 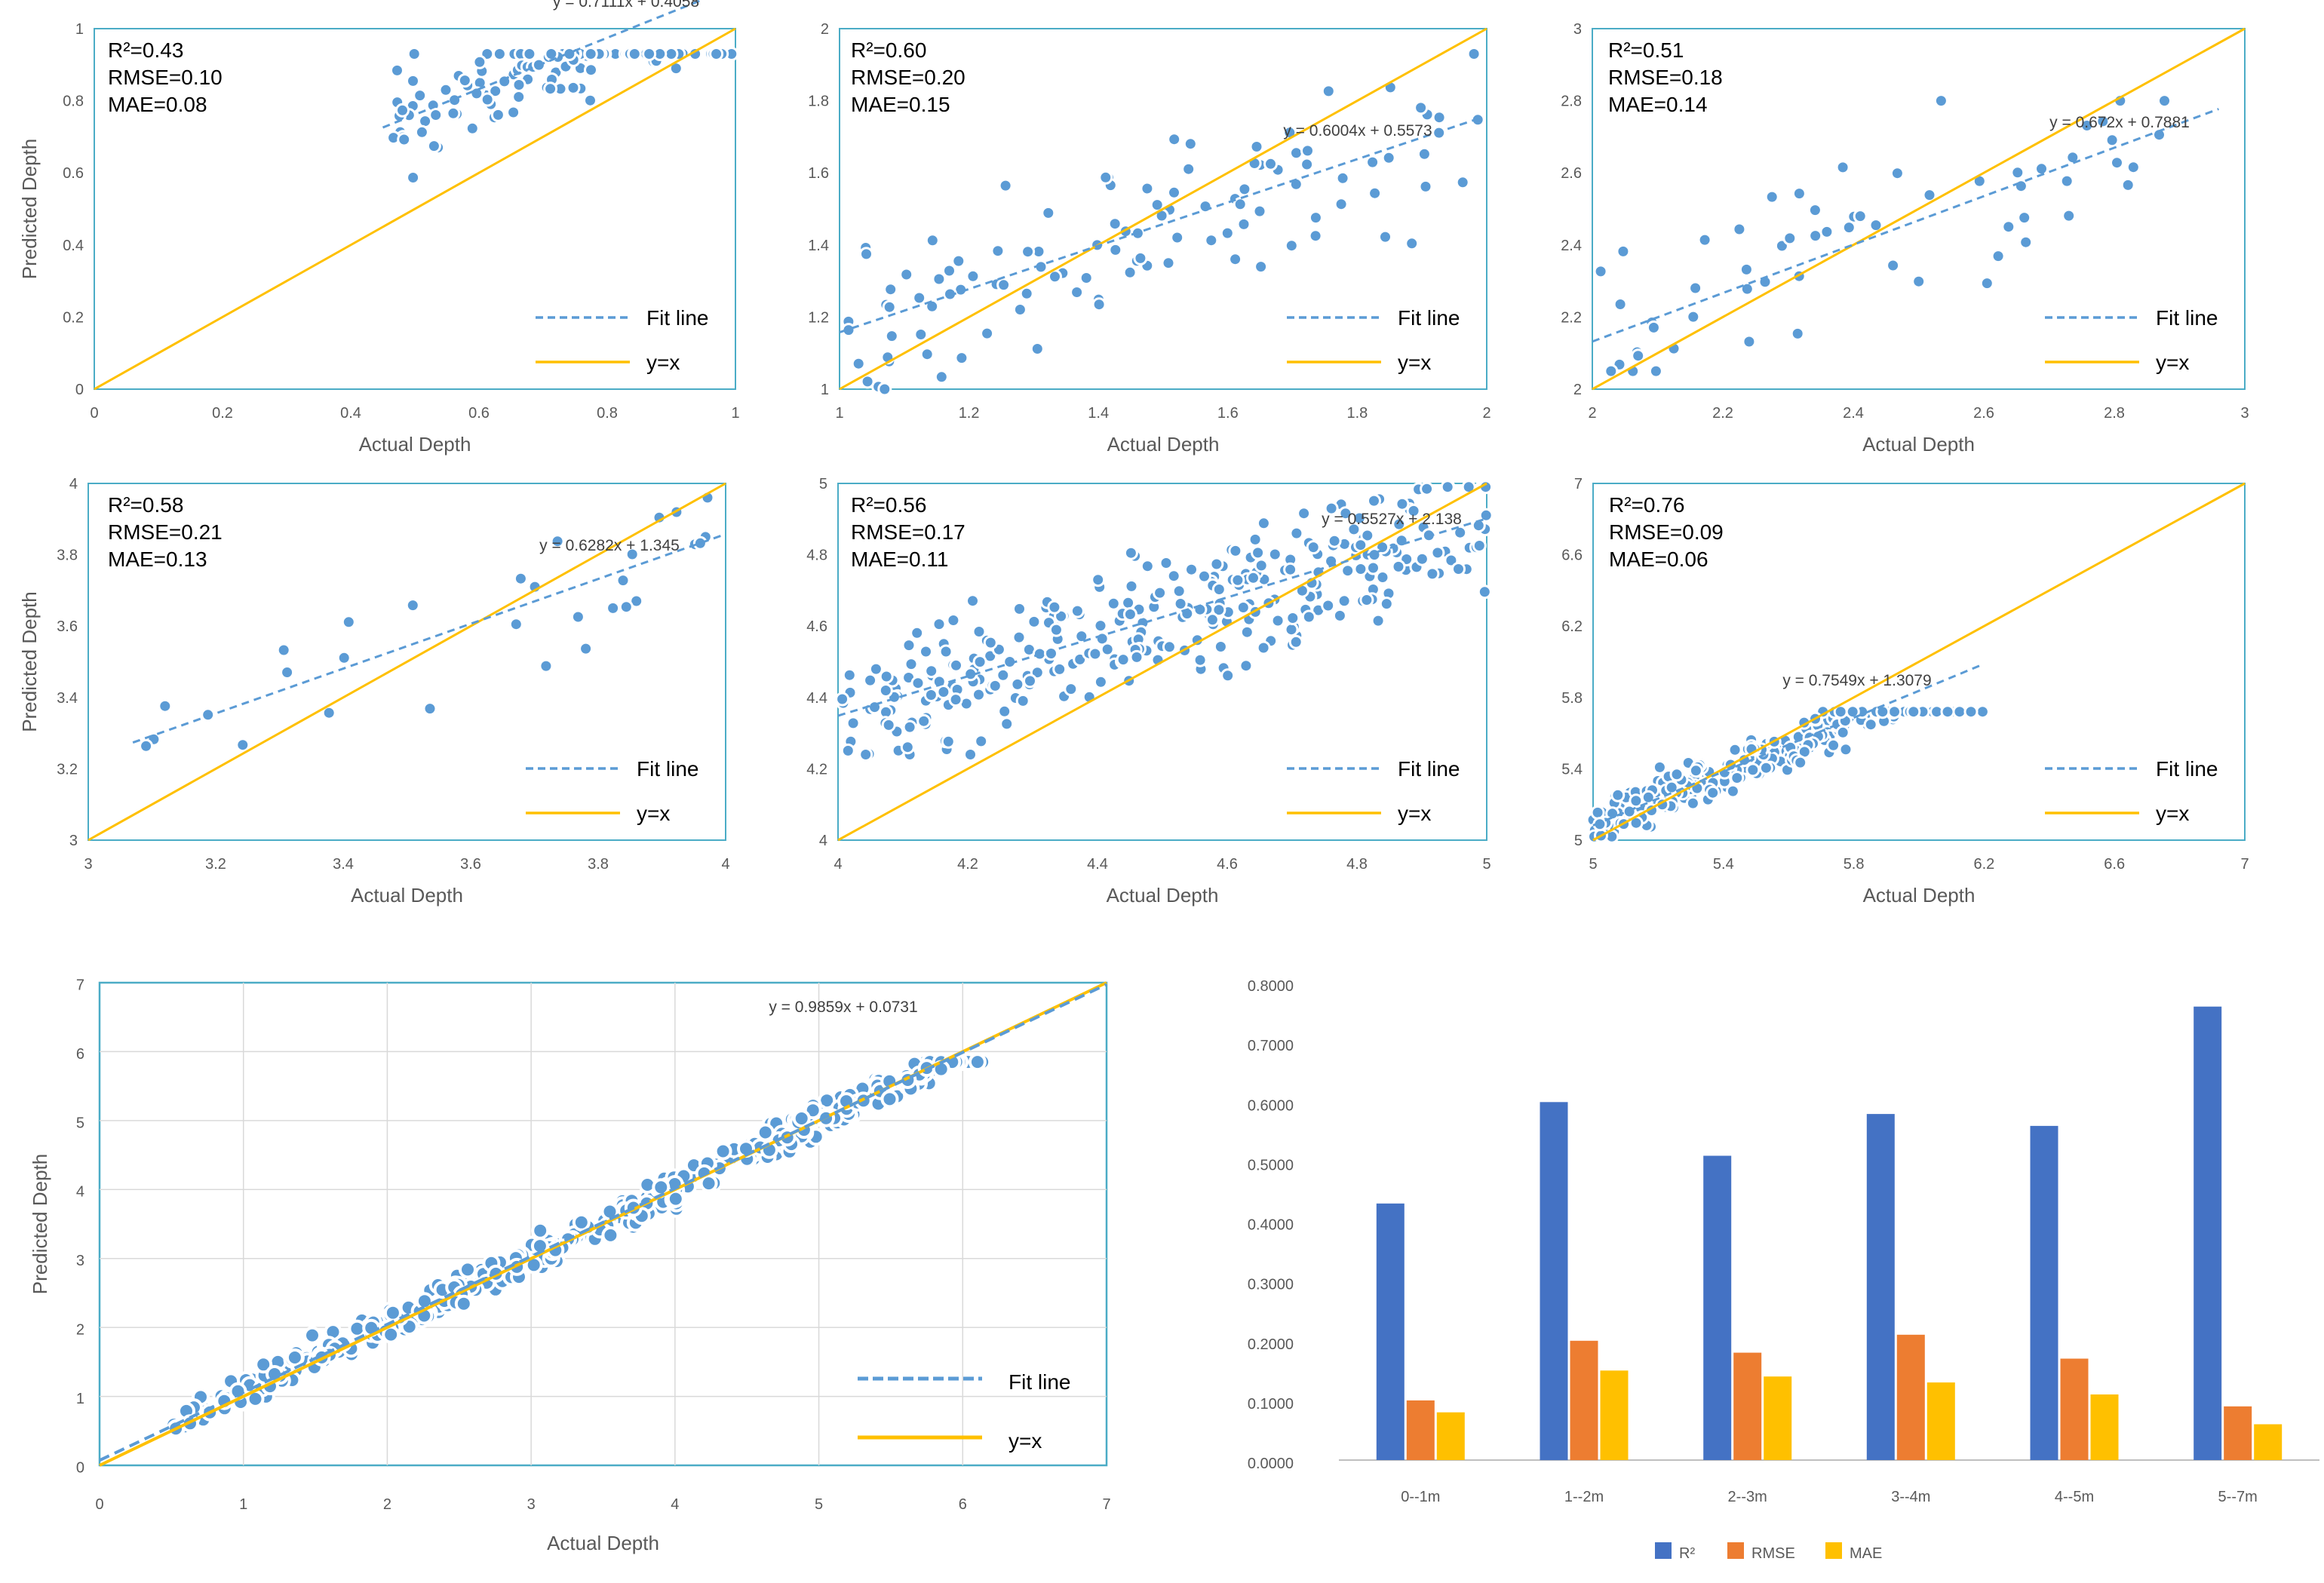 What do you see at coordinates (1905, 225) in the screenshot?
I see `fit-line` at bounding box center [1905, 225].